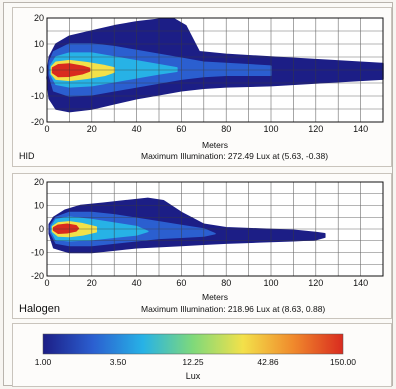 The height and width of the screenshot is (389, 396). Describe the element at coordinates (343, 362) in the screenshot. I see `colorbar-tick-label: 150.00` at that location.